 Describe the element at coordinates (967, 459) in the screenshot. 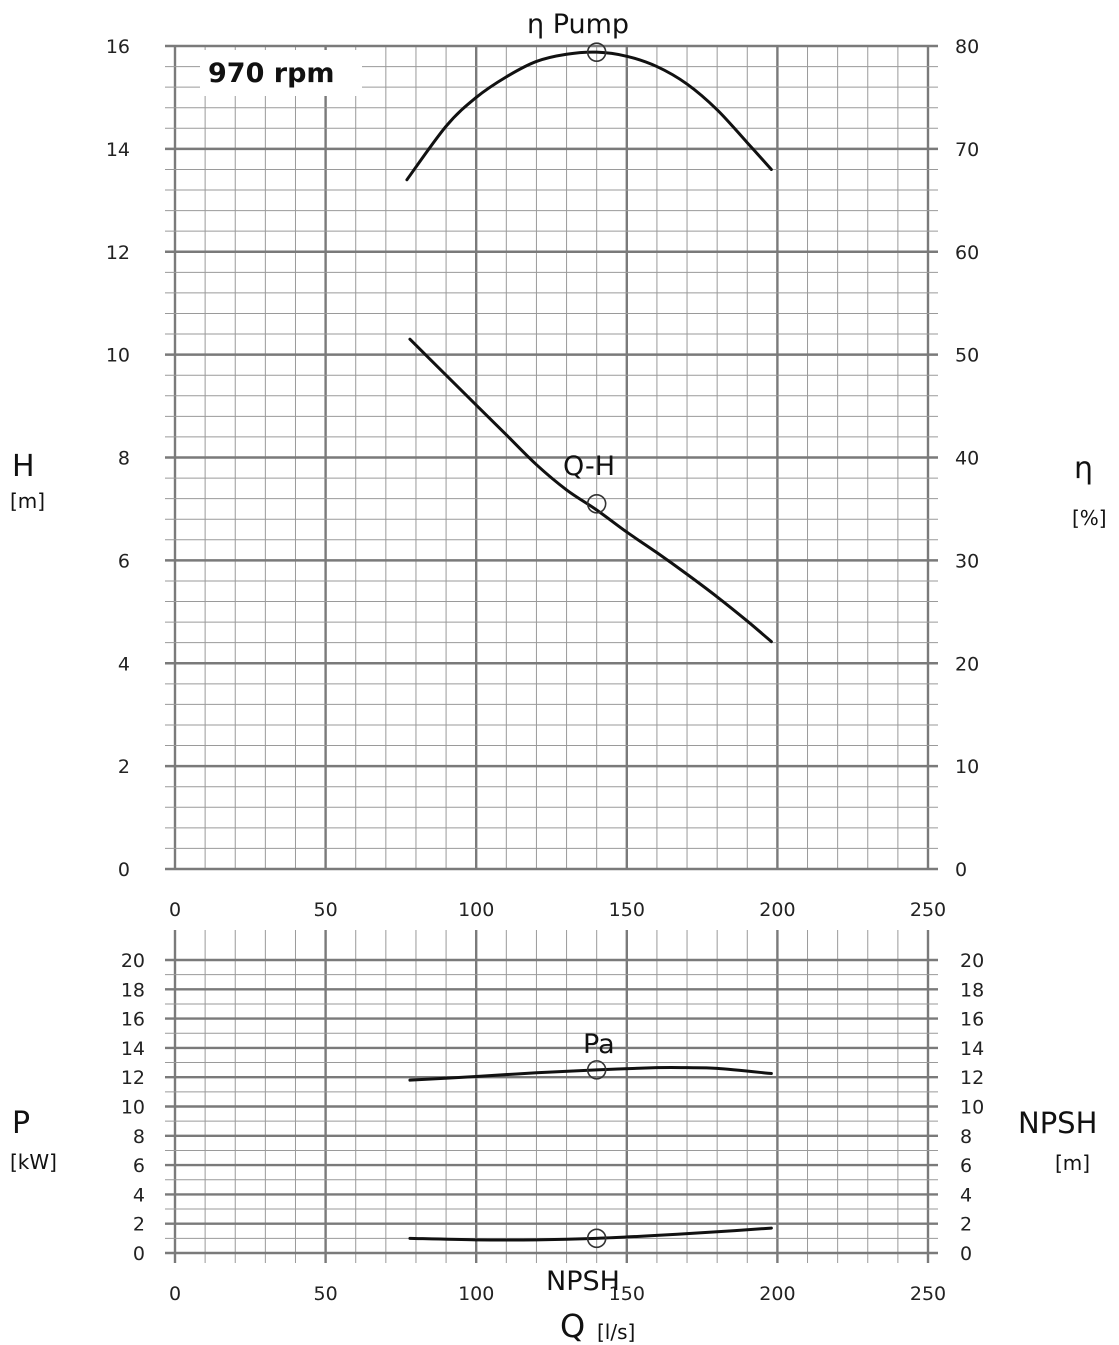

I see `y-tick-label-eta: 40` at that location.